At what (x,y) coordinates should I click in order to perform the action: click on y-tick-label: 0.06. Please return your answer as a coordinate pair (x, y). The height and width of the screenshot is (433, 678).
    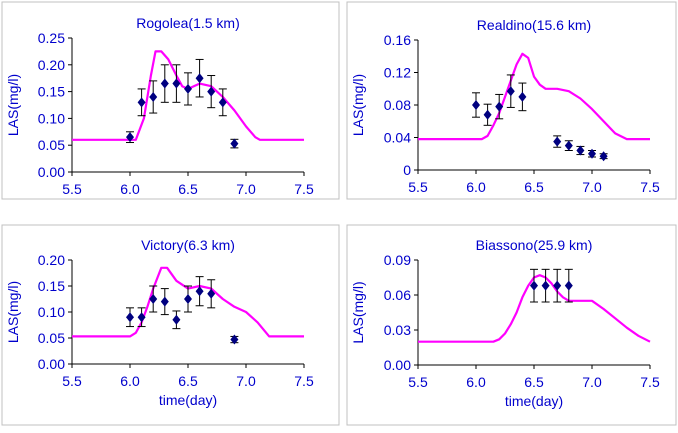
    Looking at the image, I should click on (397, 295).